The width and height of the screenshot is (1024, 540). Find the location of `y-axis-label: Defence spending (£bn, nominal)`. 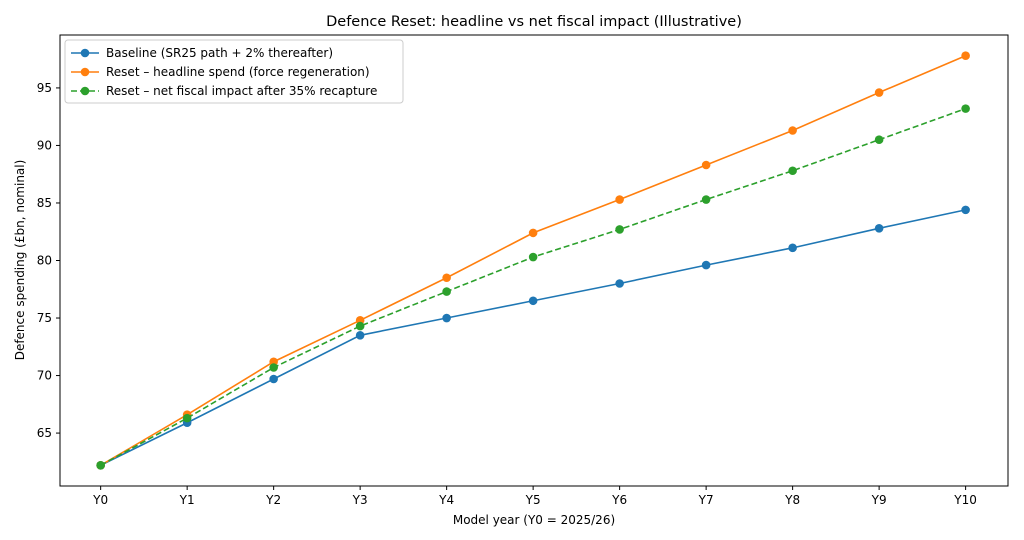

y-axis-label: Defence spending (£bn, nominal) is located at coordinates (20, 260).